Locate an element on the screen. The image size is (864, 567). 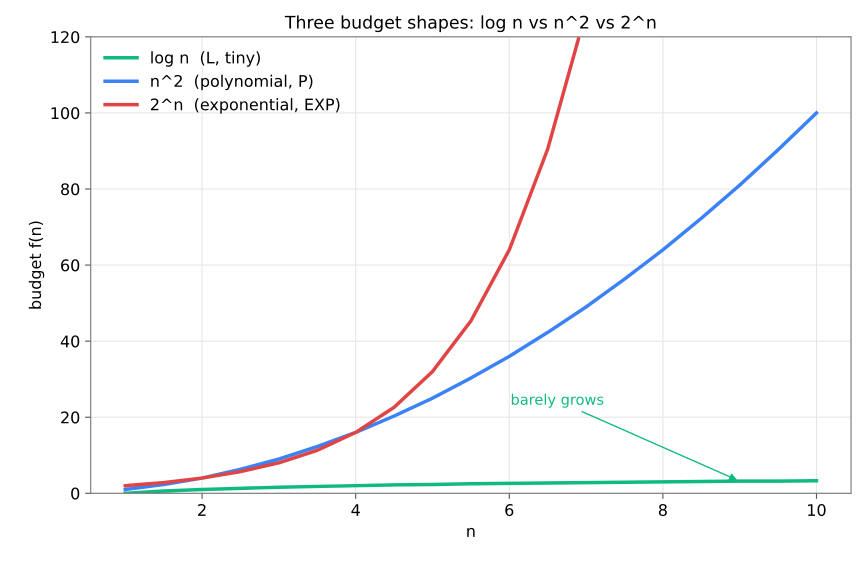
y-tick-label: 20 is located at coordinates (70, 417).